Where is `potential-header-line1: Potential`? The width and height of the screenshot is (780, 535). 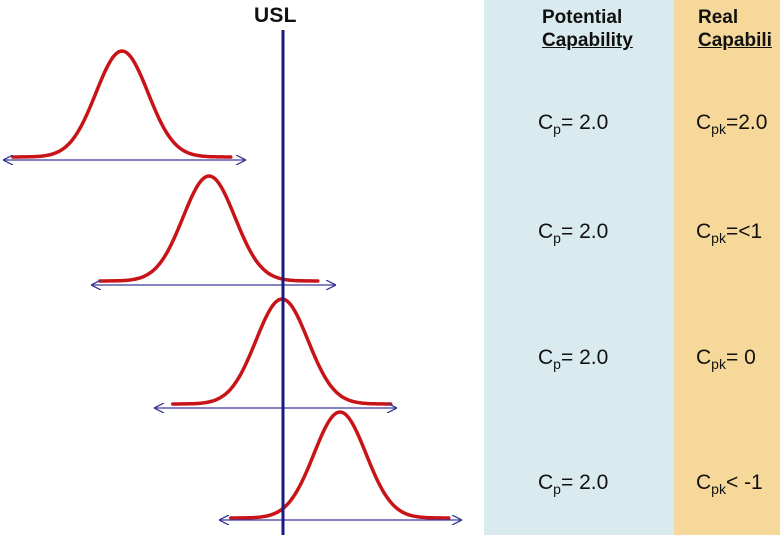
potential-header-line1: Potential is located at coordinates (582, 17).